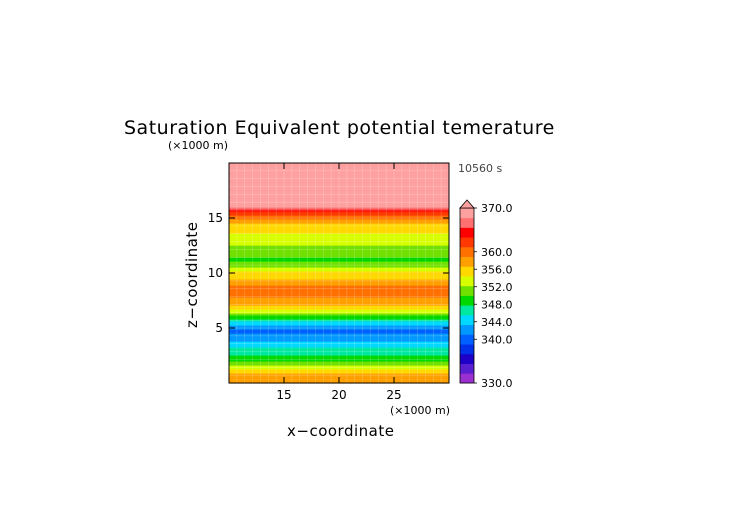 The image size is (752, 532). Describe the element at coordinates (497, 322) in the screenshot. I see `colorbar-label: 344.0` at that location.